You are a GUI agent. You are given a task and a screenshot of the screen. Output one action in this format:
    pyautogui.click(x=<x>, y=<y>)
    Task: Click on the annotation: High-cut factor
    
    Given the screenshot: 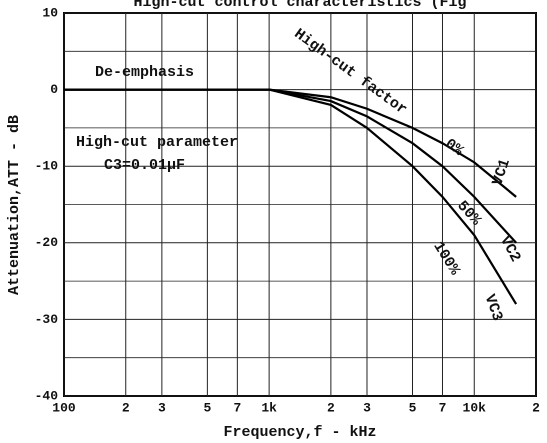 What is the action you would take?
    pyautogui.click(x=350, y=72)
    